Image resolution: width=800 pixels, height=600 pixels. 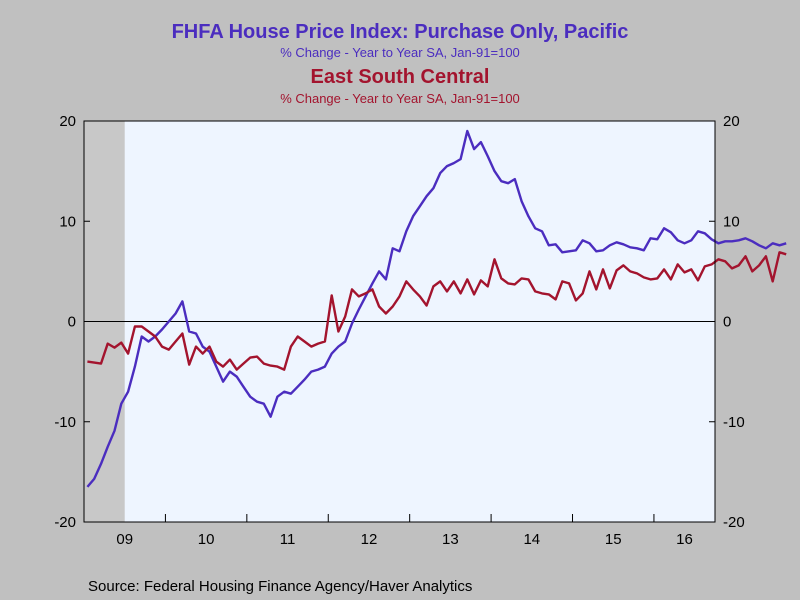 What do you see at coordinates (206, 539) in the screenshot?
I see `x-tick-label: 10` at bounding box center [206, 539].